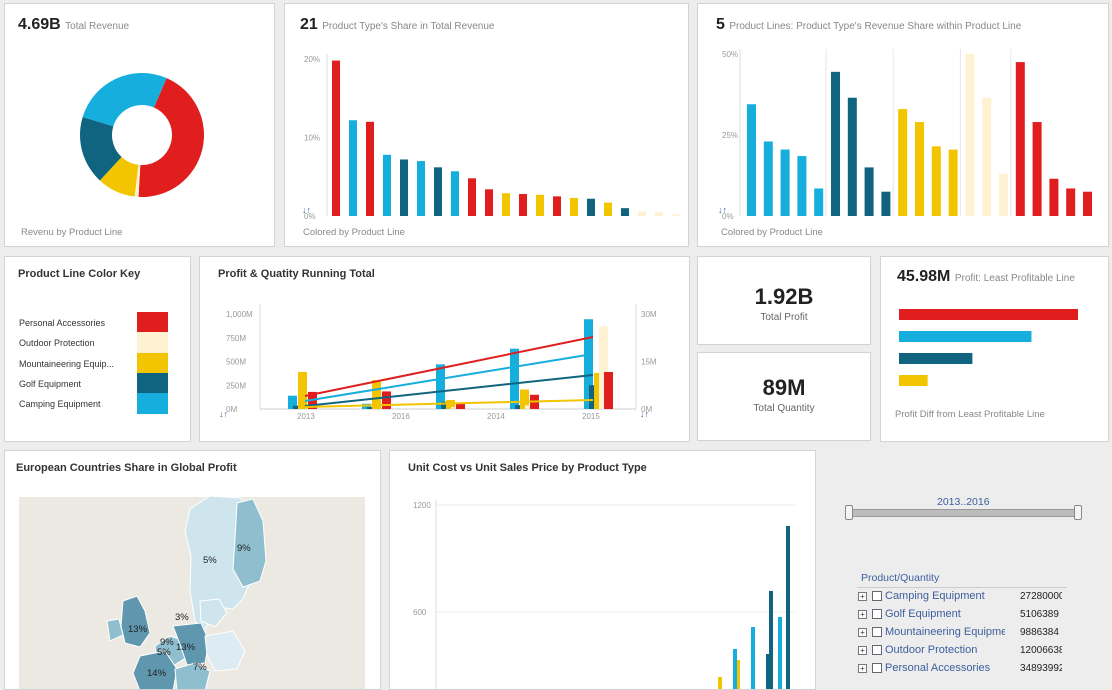 The width and height of the screenshot is (1112, 690). I want to click on tree-row: + Camping Equipment 27280000, so click(963, 596).